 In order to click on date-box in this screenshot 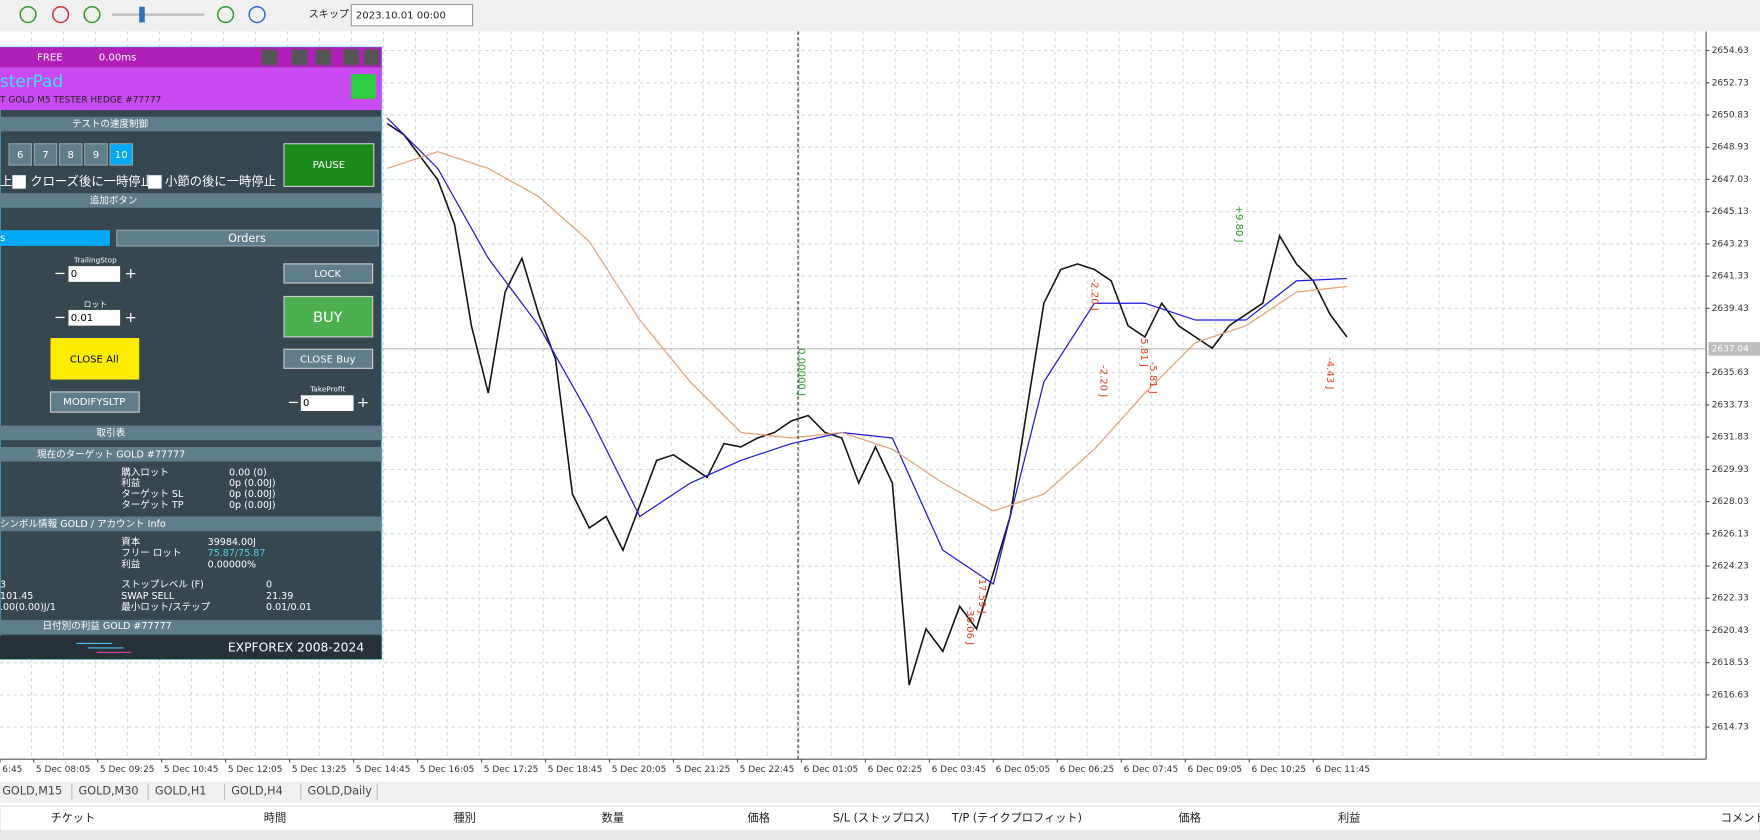, I will do `click(412, 15)`.